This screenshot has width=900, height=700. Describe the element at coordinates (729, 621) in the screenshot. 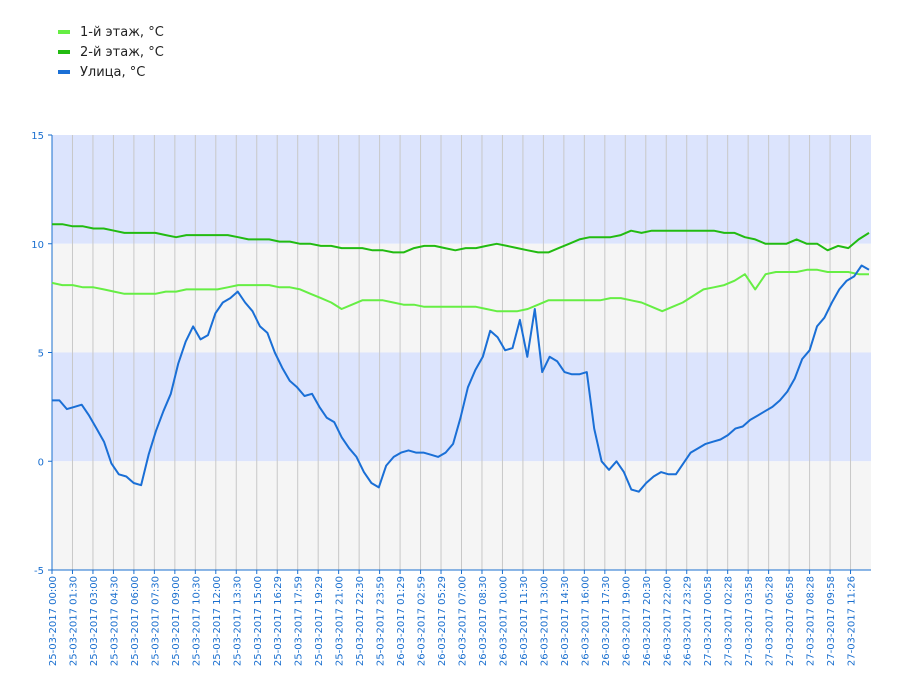

I see `x-tick-label-33: 27-03-2017 02:28` at that location.